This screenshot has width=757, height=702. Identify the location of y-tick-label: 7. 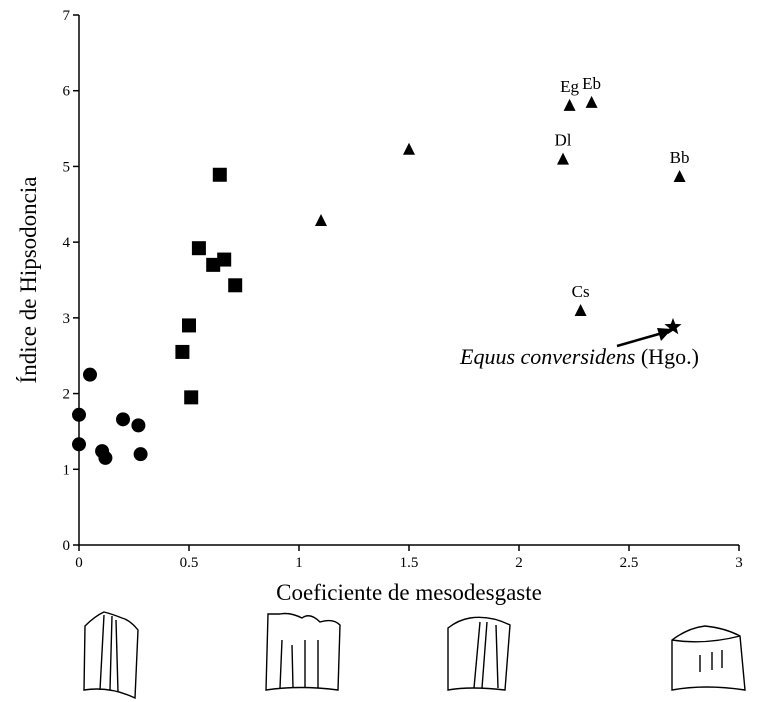
(67, 16).